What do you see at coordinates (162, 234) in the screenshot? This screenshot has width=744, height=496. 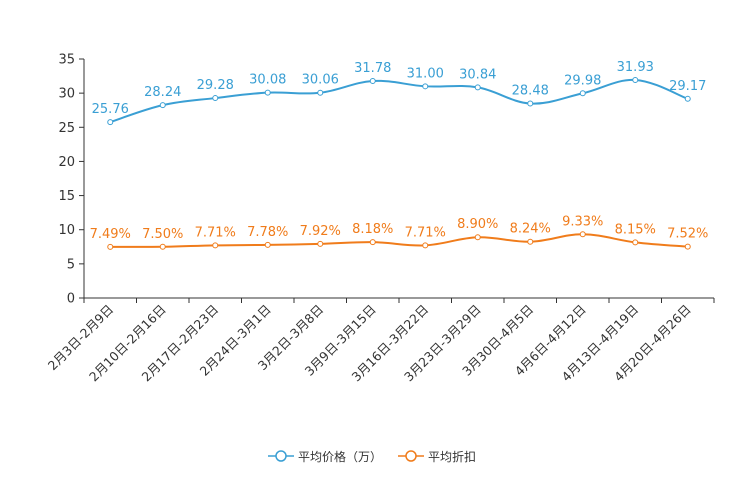 I see `data-label: 7.50%` at bounding box center [162, 234].